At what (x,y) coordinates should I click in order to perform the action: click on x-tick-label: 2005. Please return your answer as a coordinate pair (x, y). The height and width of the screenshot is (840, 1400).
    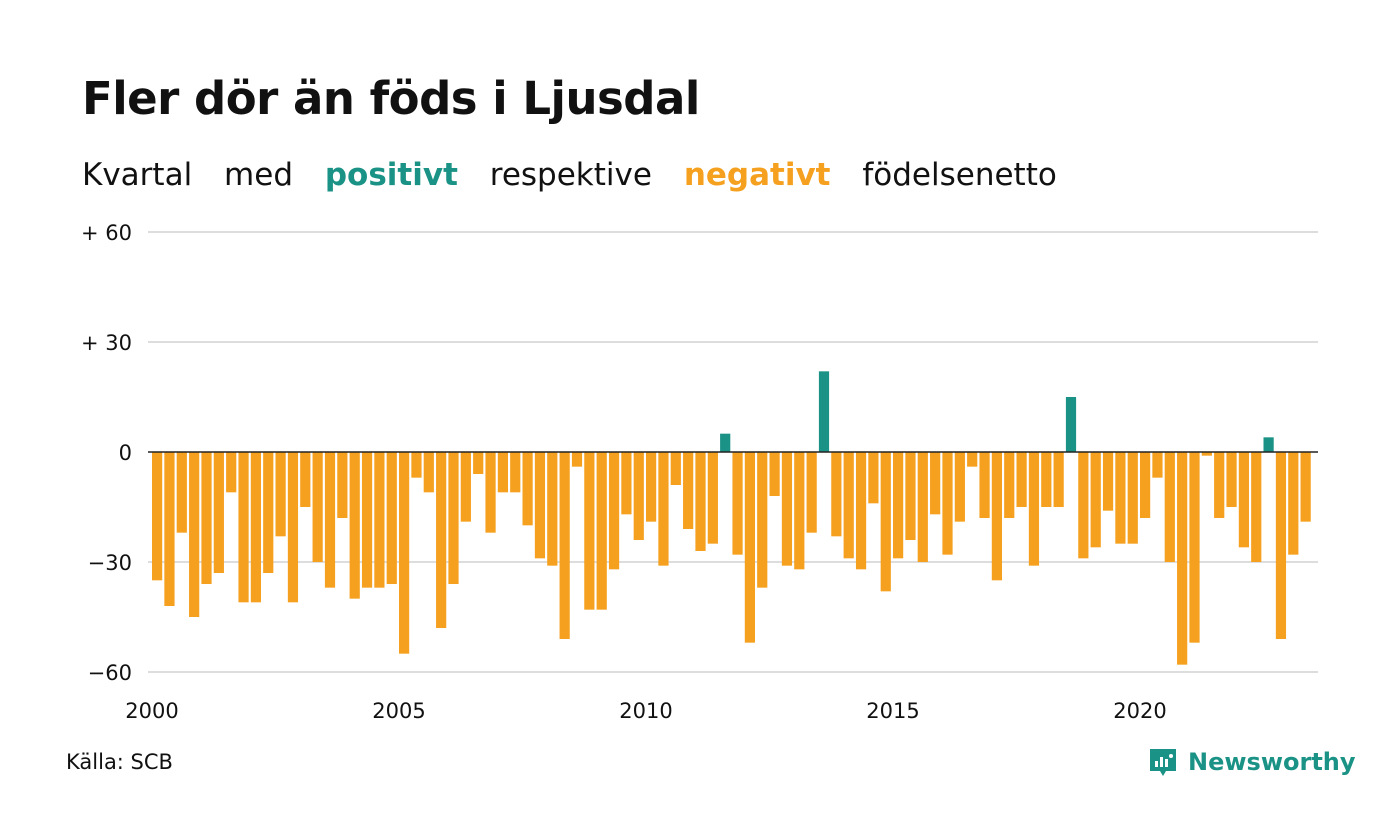
    Looking at the image, I should click on (398, 711).